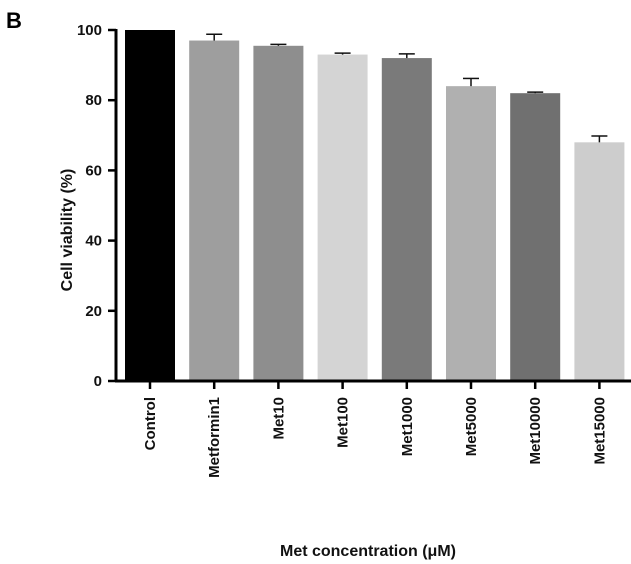  What do you see at coordinates (14, 20) in the screenshot?
I see `panel-label: B` at bounding box center [14, 20].